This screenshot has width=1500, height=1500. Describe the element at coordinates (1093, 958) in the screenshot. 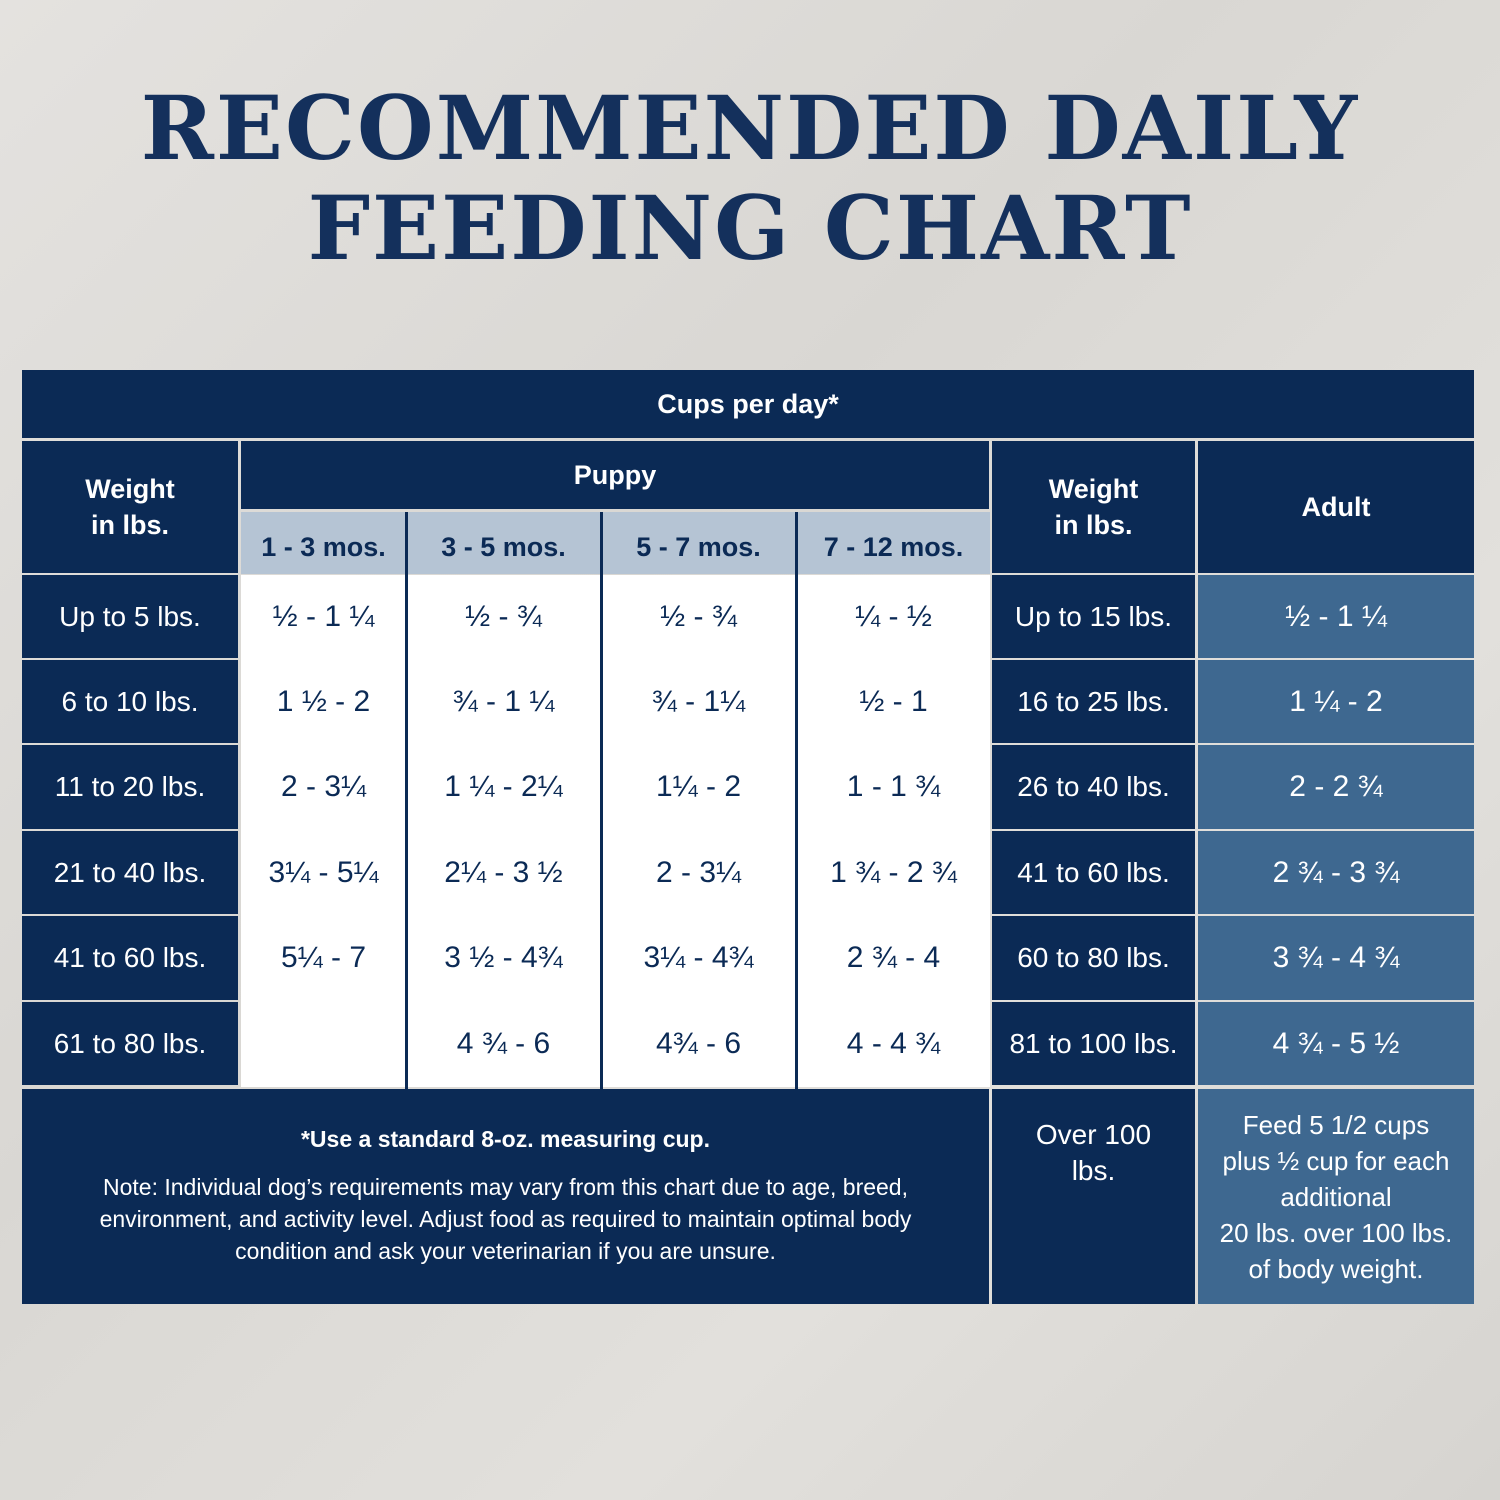

I see `adult-weight-cell: 60 to 80 lbs.` at that location.